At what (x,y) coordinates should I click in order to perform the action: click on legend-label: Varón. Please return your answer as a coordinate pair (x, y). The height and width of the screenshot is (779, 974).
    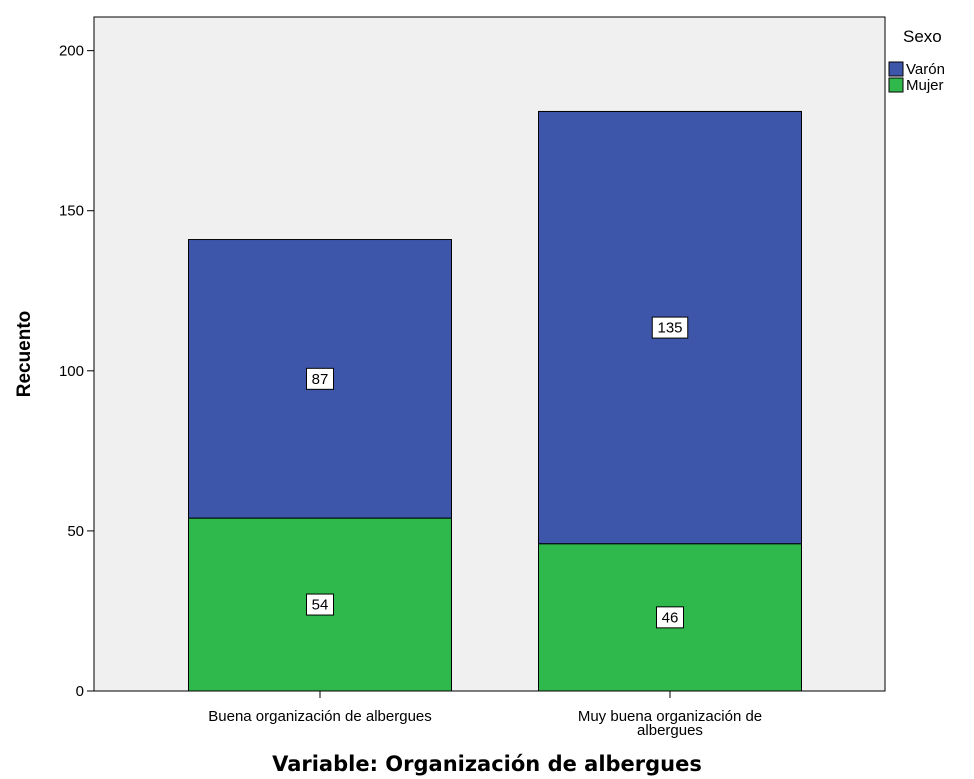
    Looking at the image, I should click on (925, 69).